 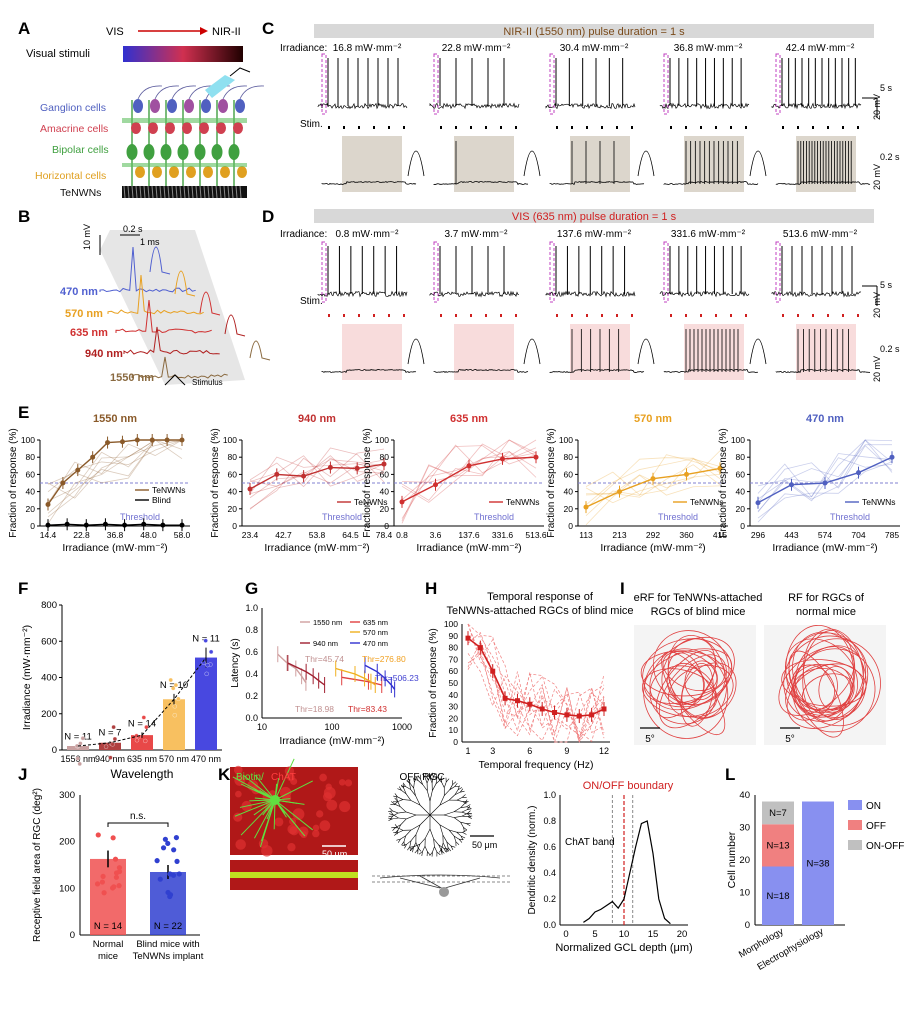 I want to click on d-banner-bg, so click(x=594, y=216).